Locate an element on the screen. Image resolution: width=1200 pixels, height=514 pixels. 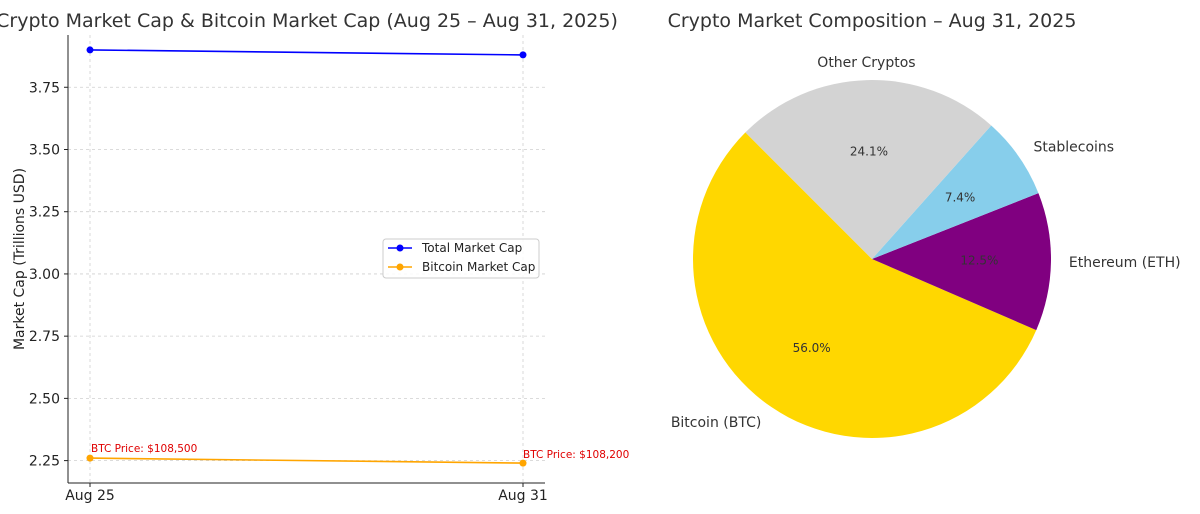
legend-box is located at coordinates (461, 258).